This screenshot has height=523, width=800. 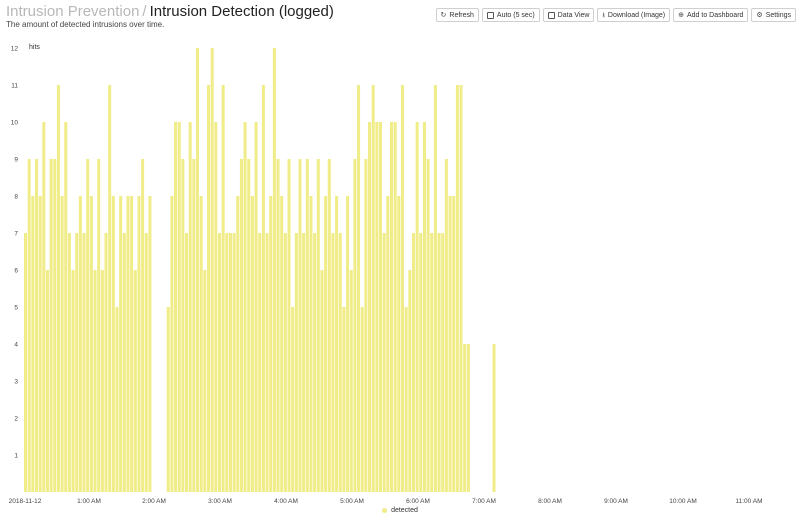 I want to click on download-image-button: ⭳ Download (Image), so click(x=634, y=15).